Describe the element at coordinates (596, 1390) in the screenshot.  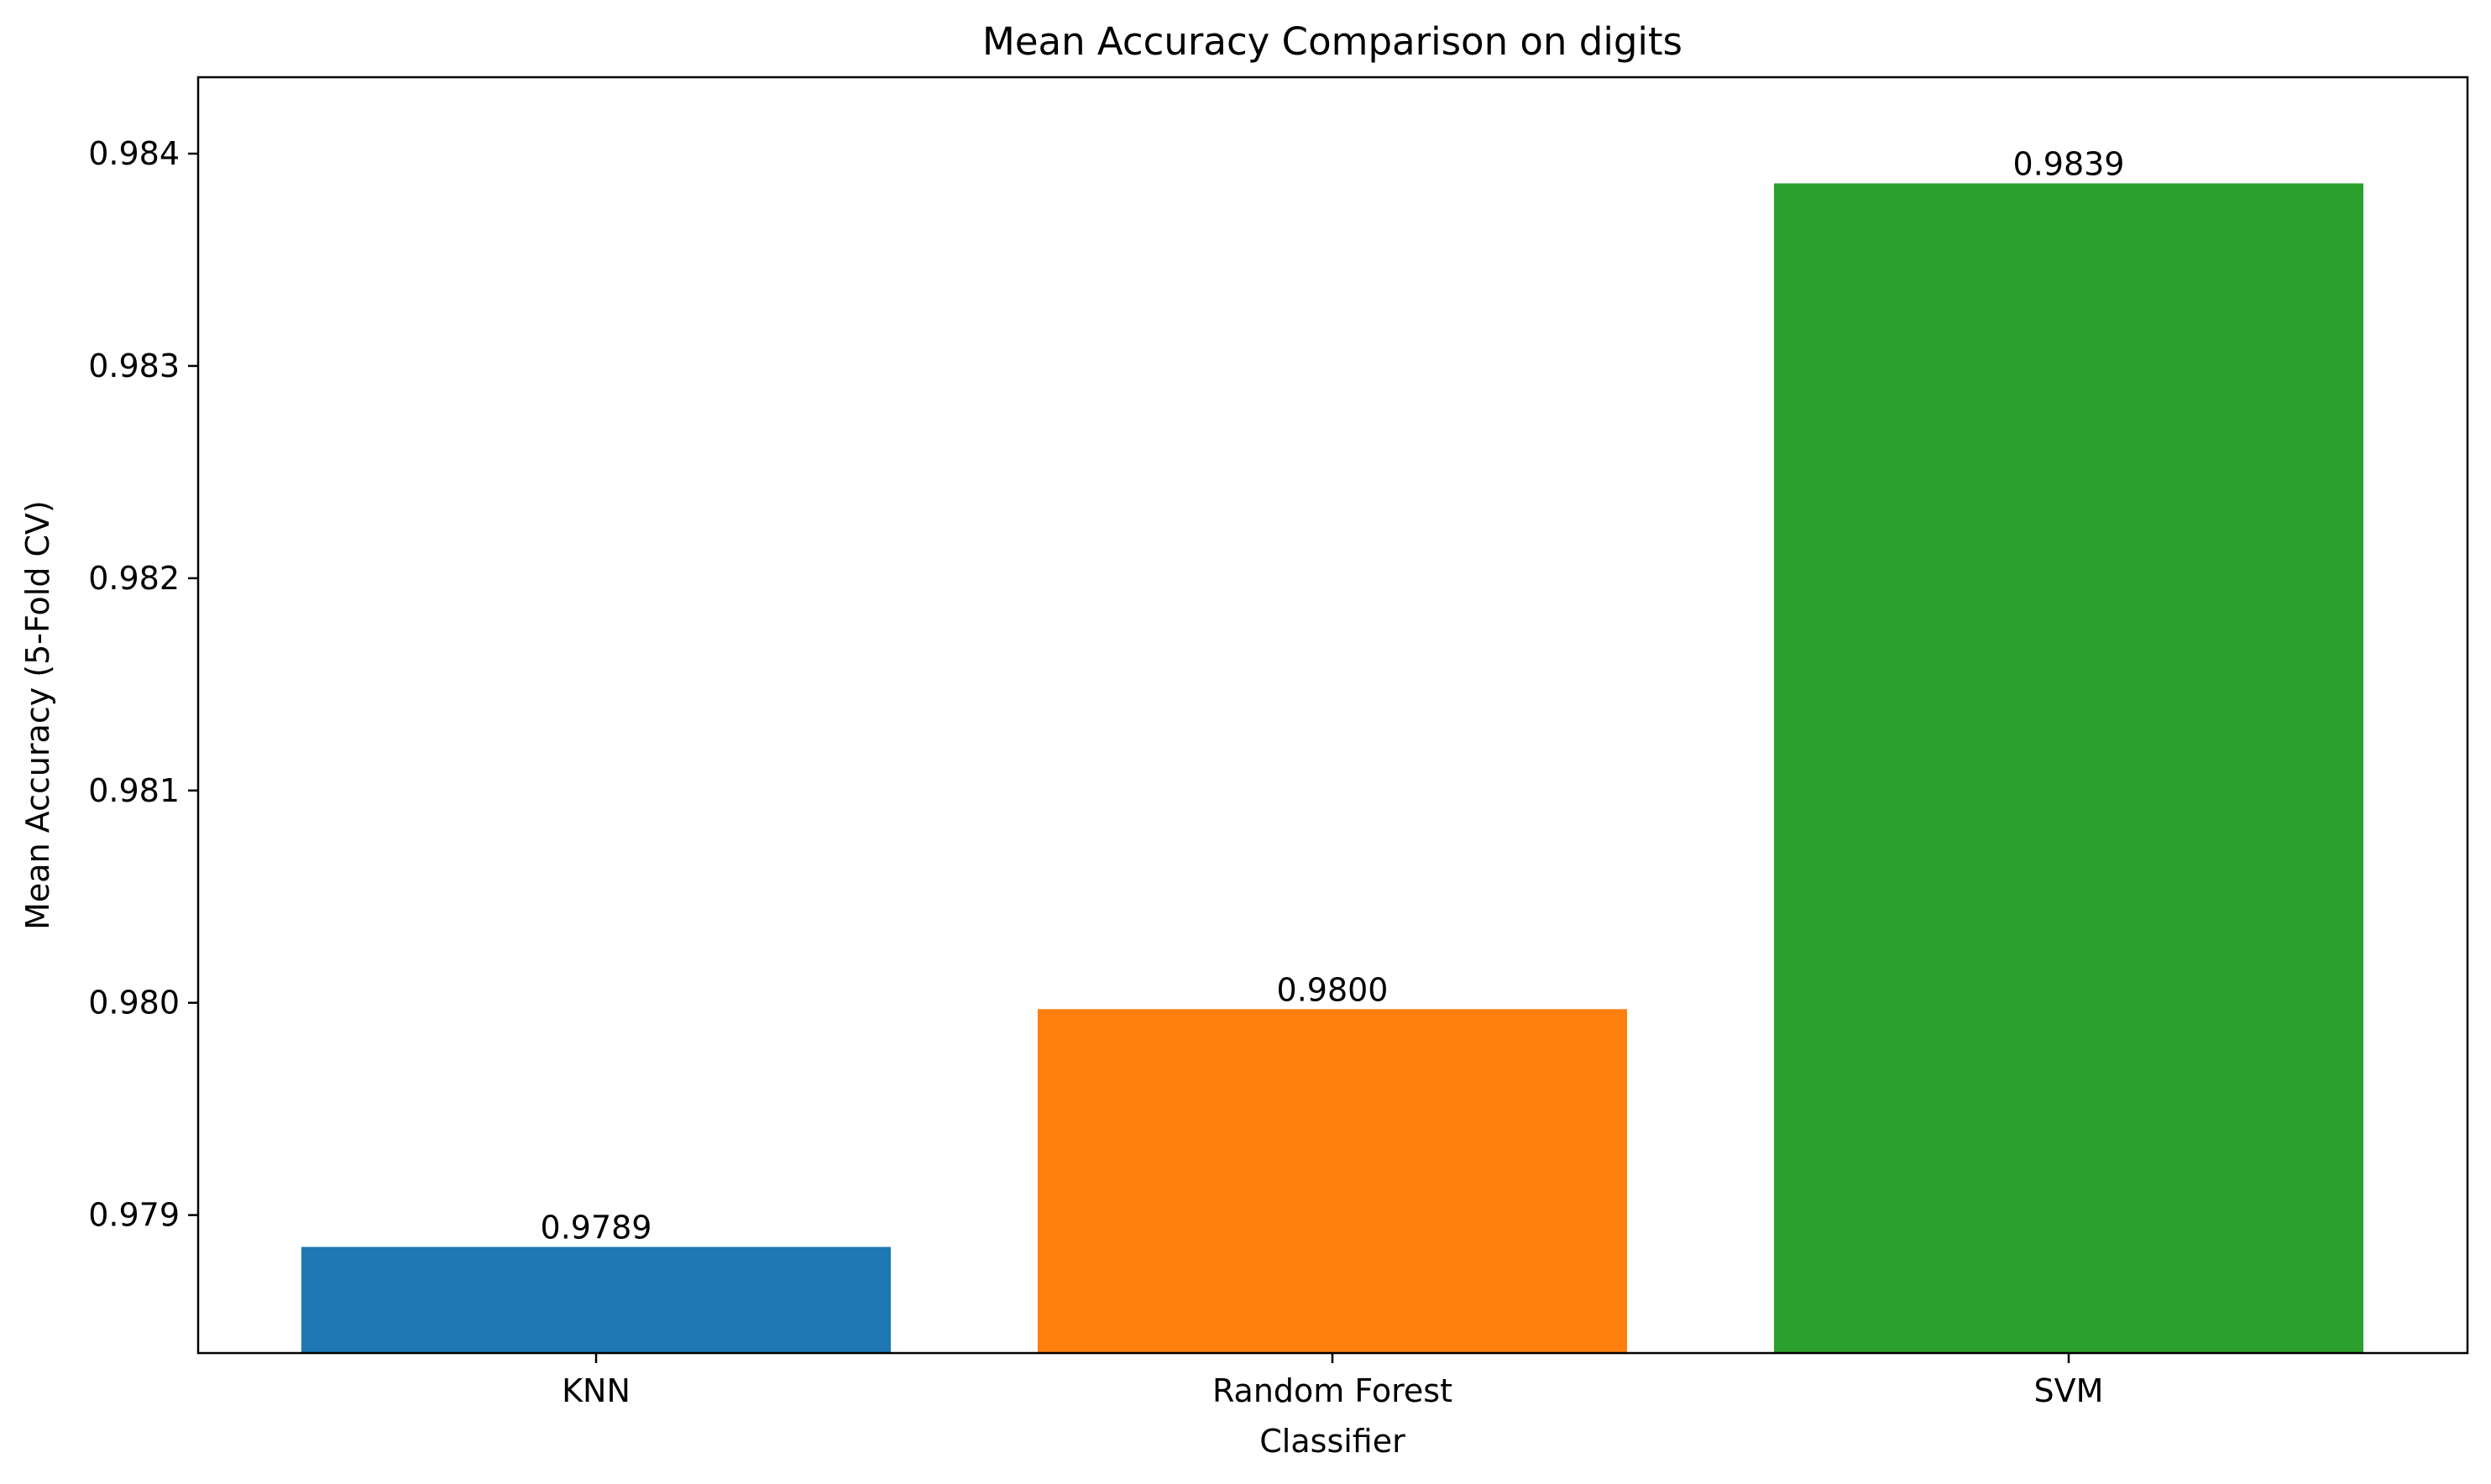
I see `x-tick-label-knn: KNN` at that location.